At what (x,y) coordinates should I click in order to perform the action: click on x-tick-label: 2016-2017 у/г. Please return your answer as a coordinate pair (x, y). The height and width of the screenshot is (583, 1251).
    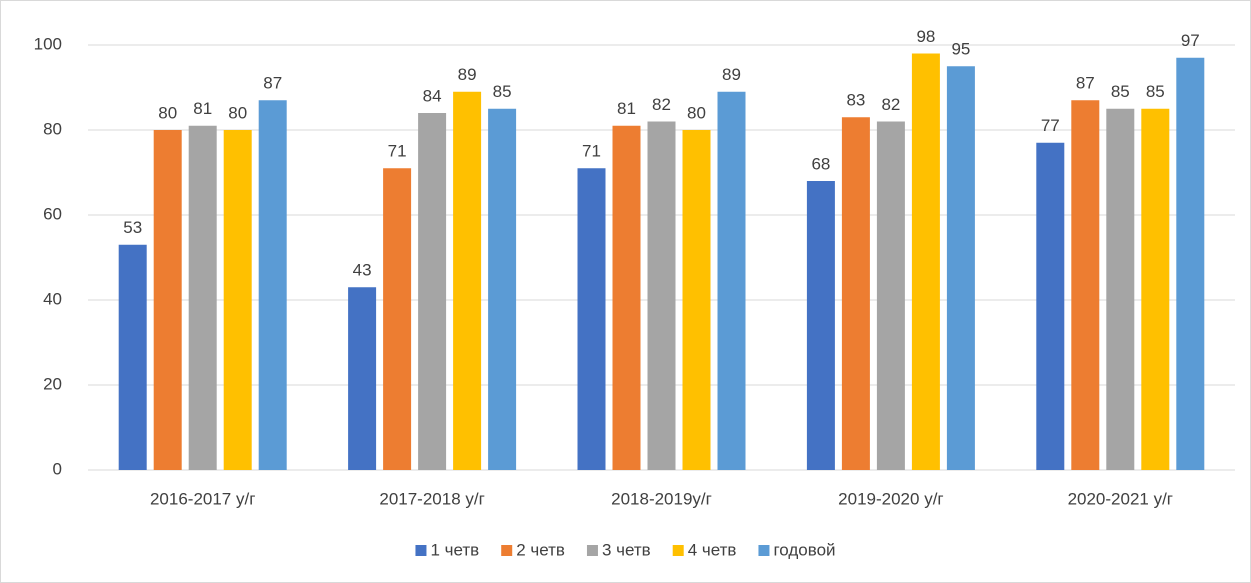
    Looking at the image, I should click on (202, 498).